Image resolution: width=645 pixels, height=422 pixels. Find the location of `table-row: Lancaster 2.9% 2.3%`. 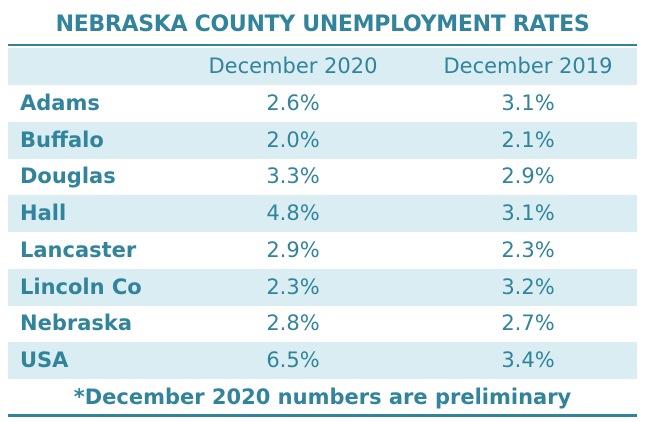

table-row: Lancaster 2.9% 2.3% is located at coordinates (322, 250).